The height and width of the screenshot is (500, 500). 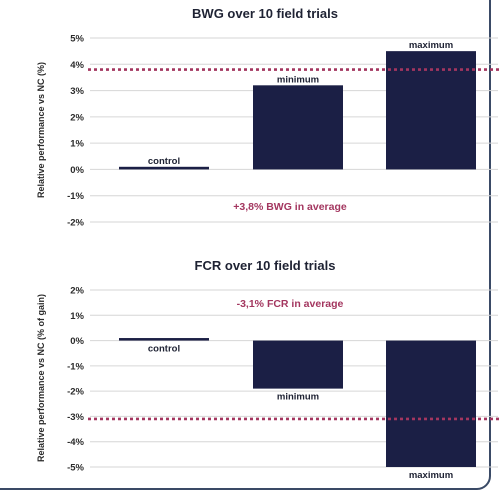 I want to click on chart-1-y-tick-label: 5%, so click(x=77, y=39).